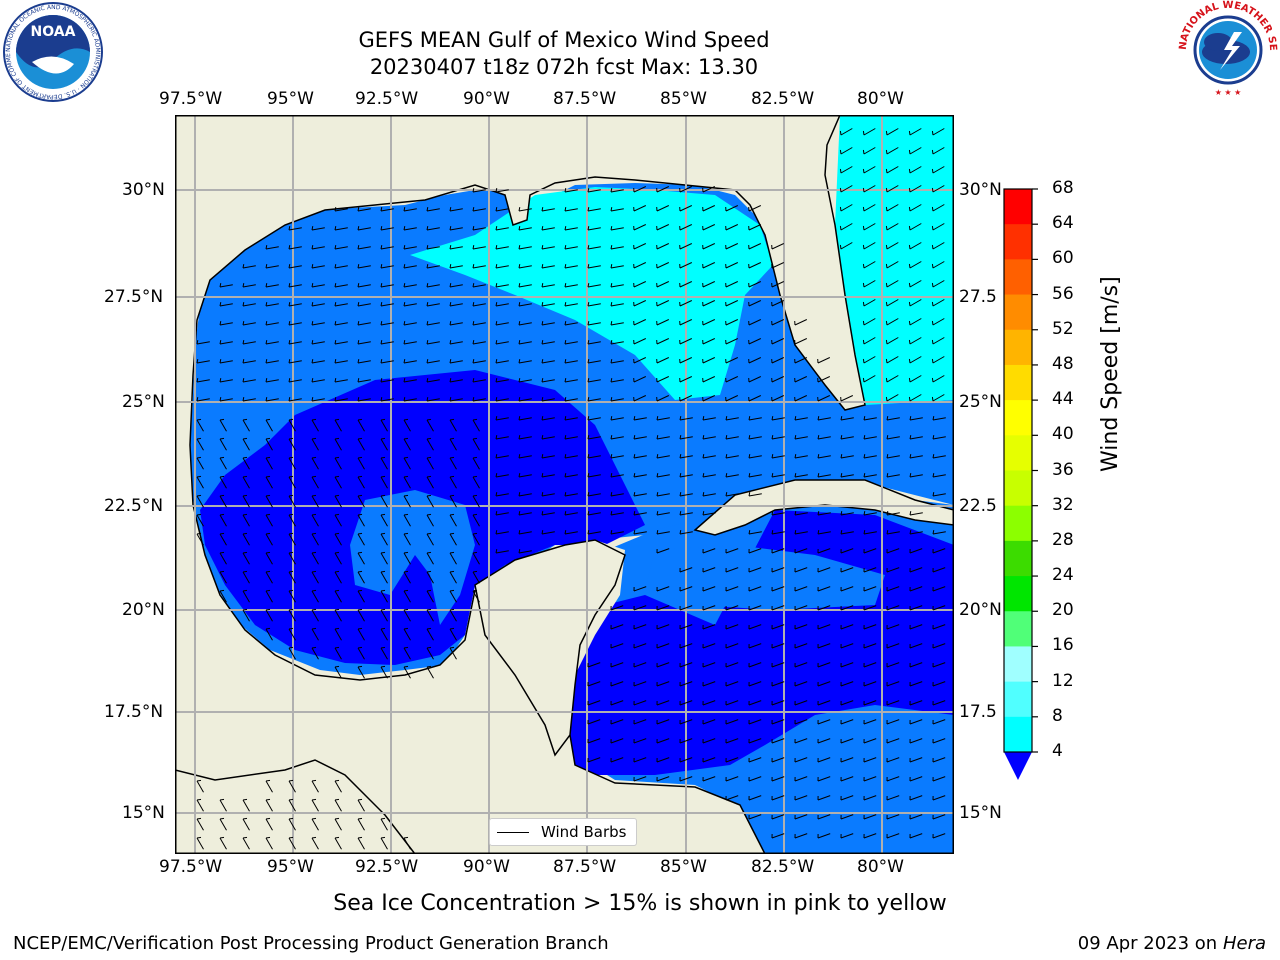  Describe the element at coordinates (295, 806) in the screenshot. I see `coastline-pacific` at that location.